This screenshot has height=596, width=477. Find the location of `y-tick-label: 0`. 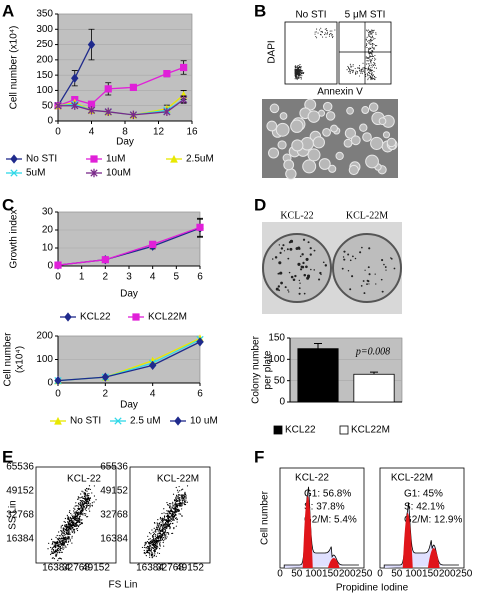

y-tick-label: 0 is located at coordinates (282, 402).